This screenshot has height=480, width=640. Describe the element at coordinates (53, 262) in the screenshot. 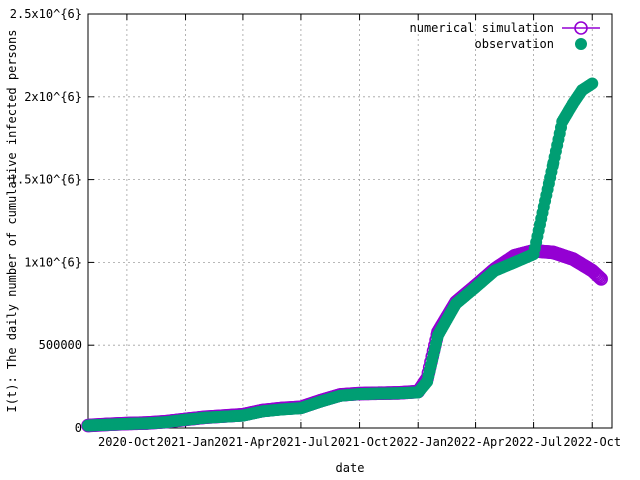

I see `y-tick-label: 1x10^{6}` at that location.